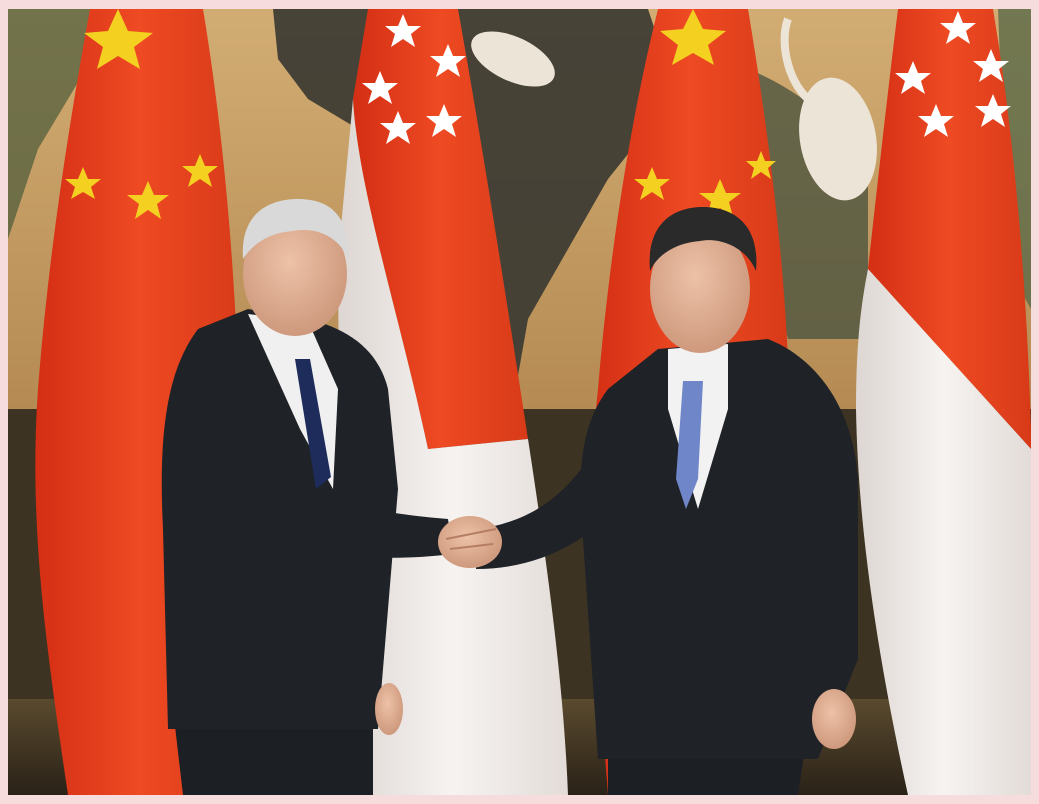 The height and width of the screenshot is (804, 1039). Describe the element at coordinates (703, 239) in the screenshot. I see `hair-right` at that location.